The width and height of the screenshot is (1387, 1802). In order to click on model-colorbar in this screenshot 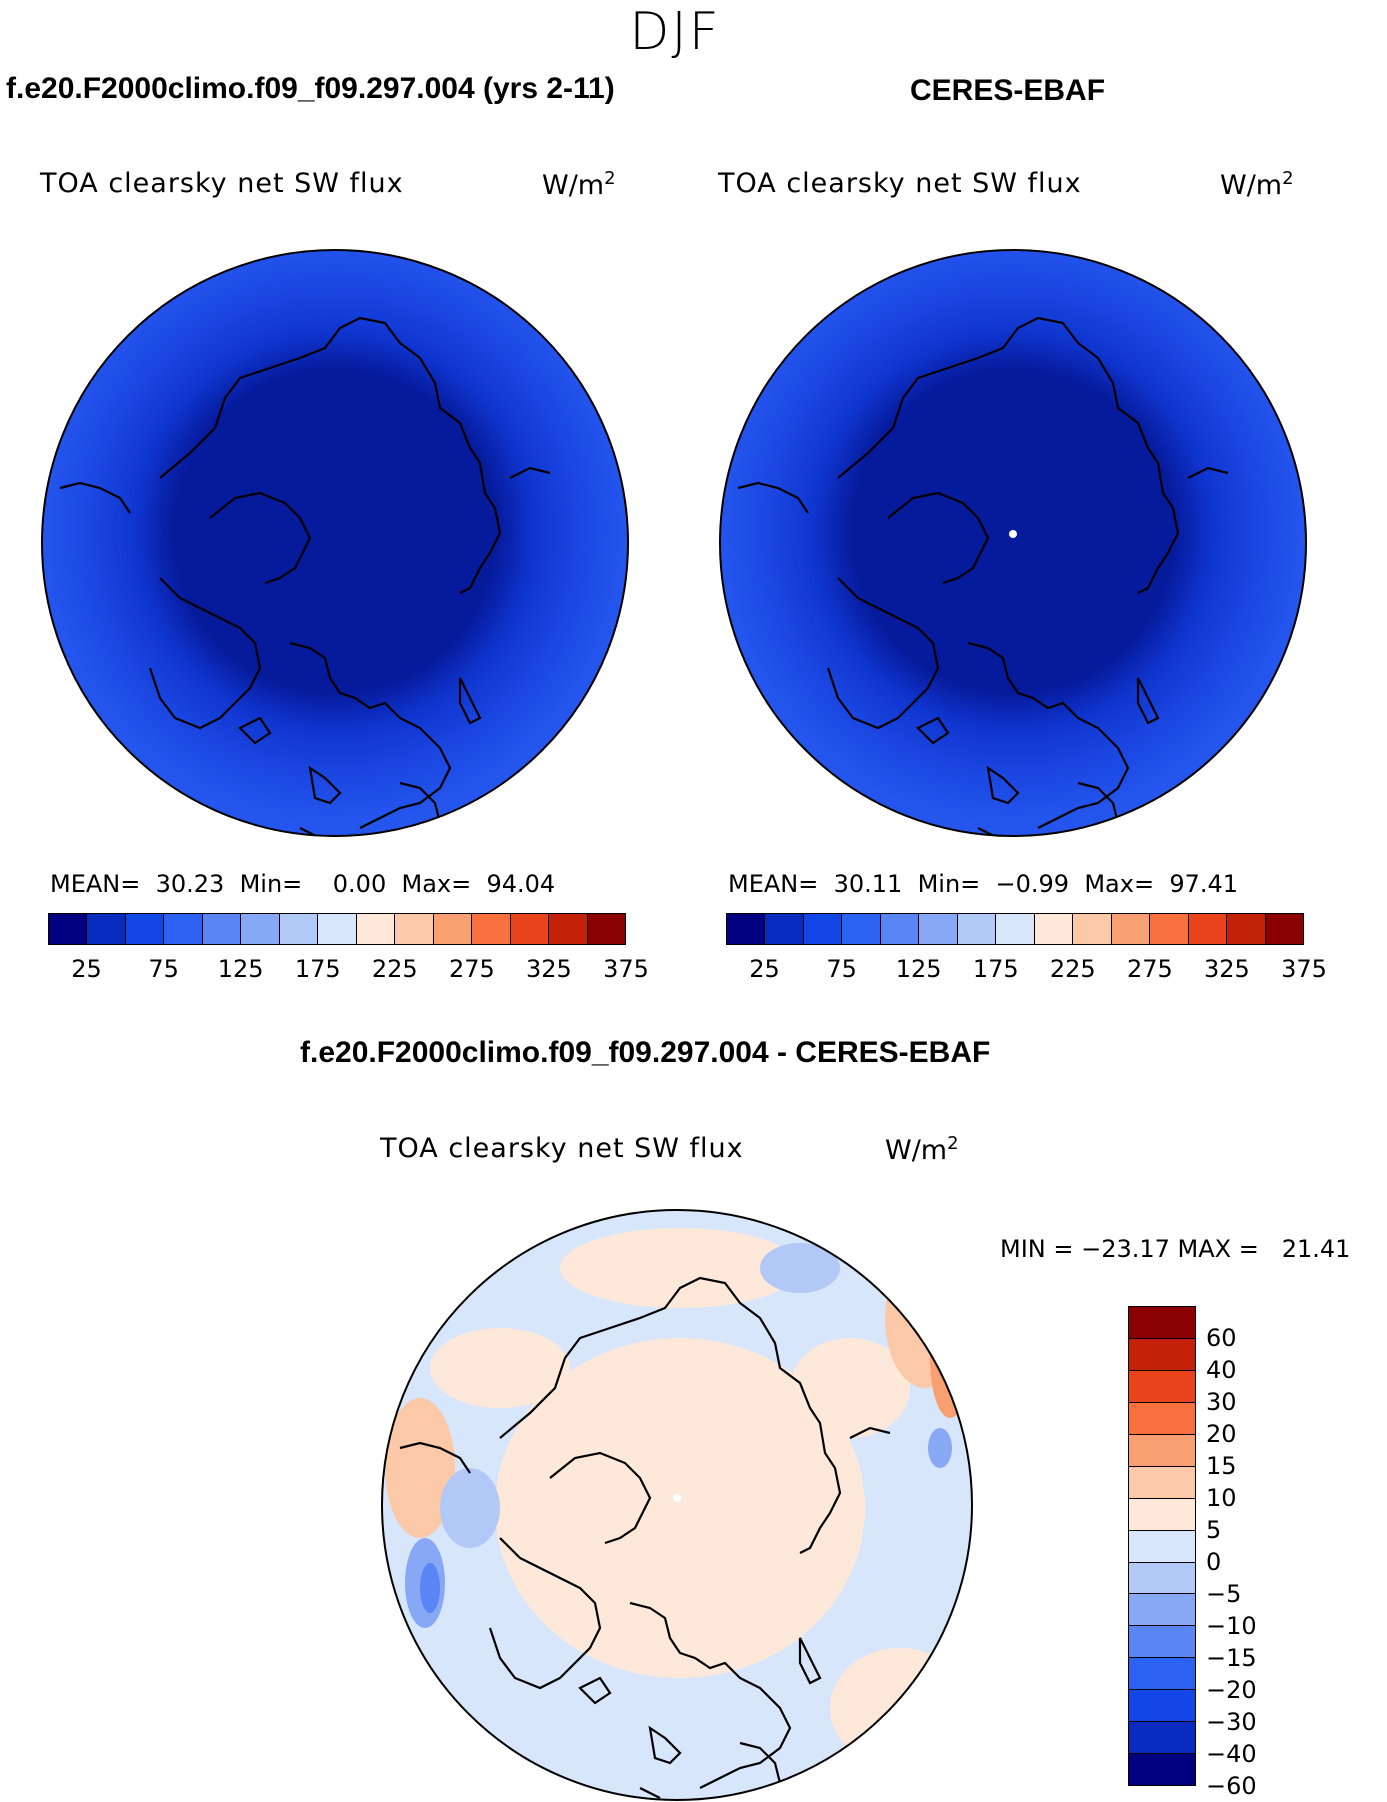, I will do `click(337, 929)`.